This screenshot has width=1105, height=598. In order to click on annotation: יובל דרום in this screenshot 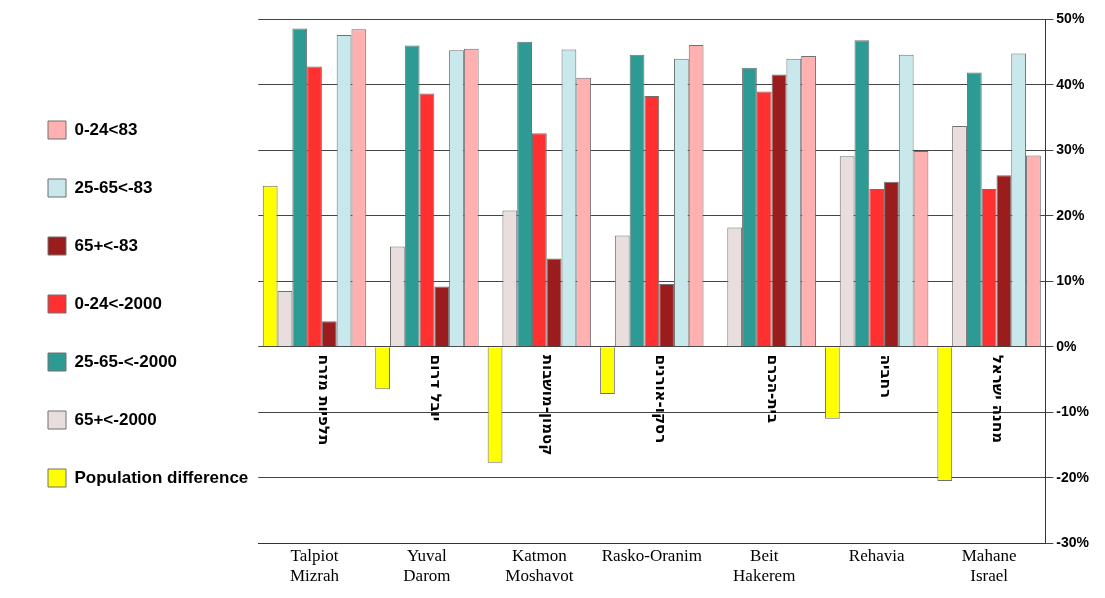, I will do `click(436, 388)`.